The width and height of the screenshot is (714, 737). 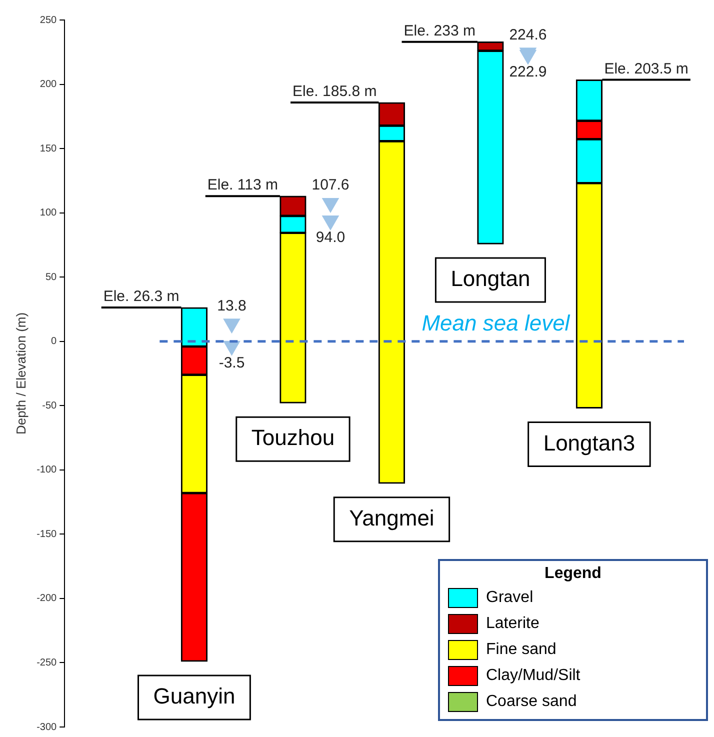 I want to click on y-tick-label: 250, so click(x=49, y=20).